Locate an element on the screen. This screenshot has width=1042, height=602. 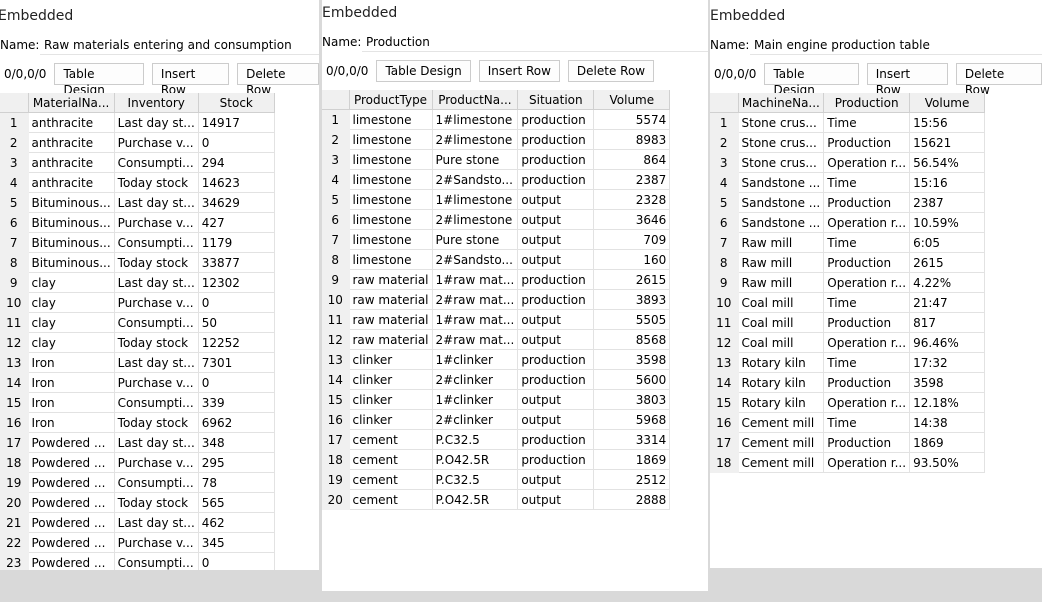
cell: 345 is located at coordinates (236, 542).